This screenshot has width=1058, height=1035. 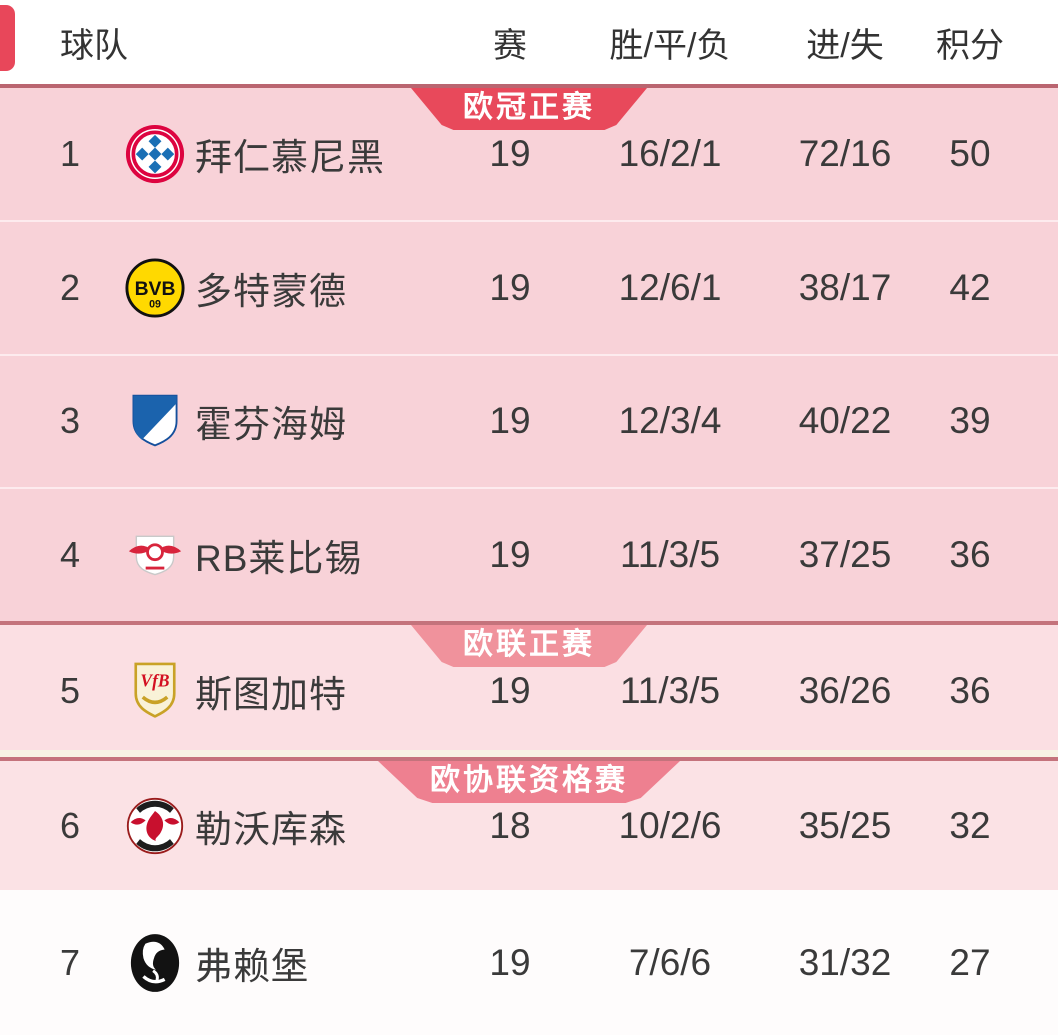 I want to click on table-row: 7 弗赖堡 19 7/6/6 31/32 27, so click(x=529, y=962).